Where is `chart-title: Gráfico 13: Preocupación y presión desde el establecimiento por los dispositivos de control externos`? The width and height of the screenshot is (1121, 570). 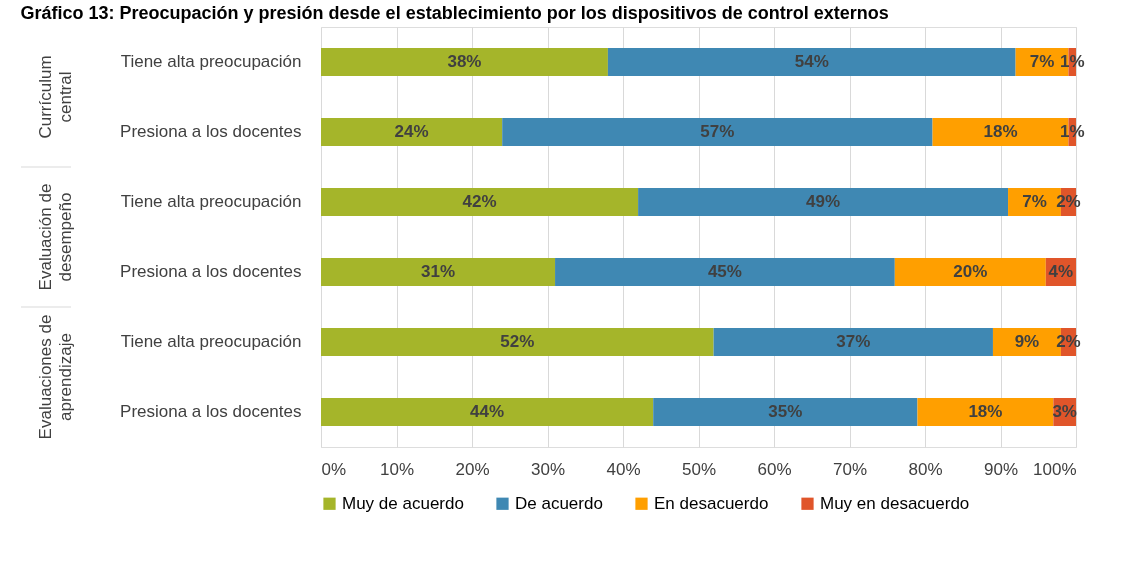 chart-title: Gráfico 13: Preocupación y presión desde el establecimiento por los dispositivos de control externos is located at coordinates (454, 13).